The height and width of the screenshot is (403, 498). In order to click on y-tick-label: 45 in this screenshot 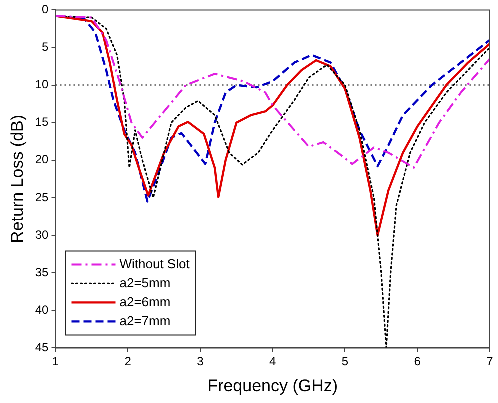, I will do `click(42, 347)`.